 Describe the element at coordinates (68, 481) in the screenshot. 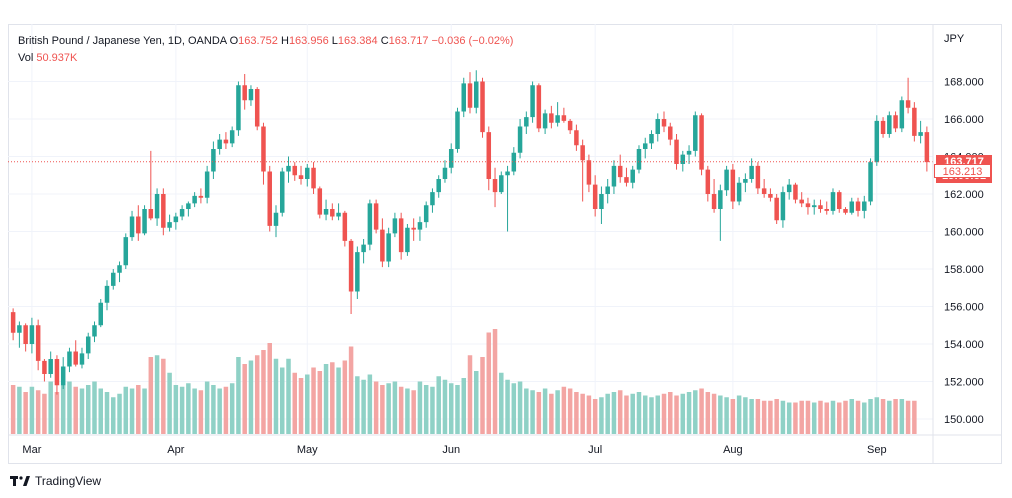

I see `brand-name: TradingView` at that location.